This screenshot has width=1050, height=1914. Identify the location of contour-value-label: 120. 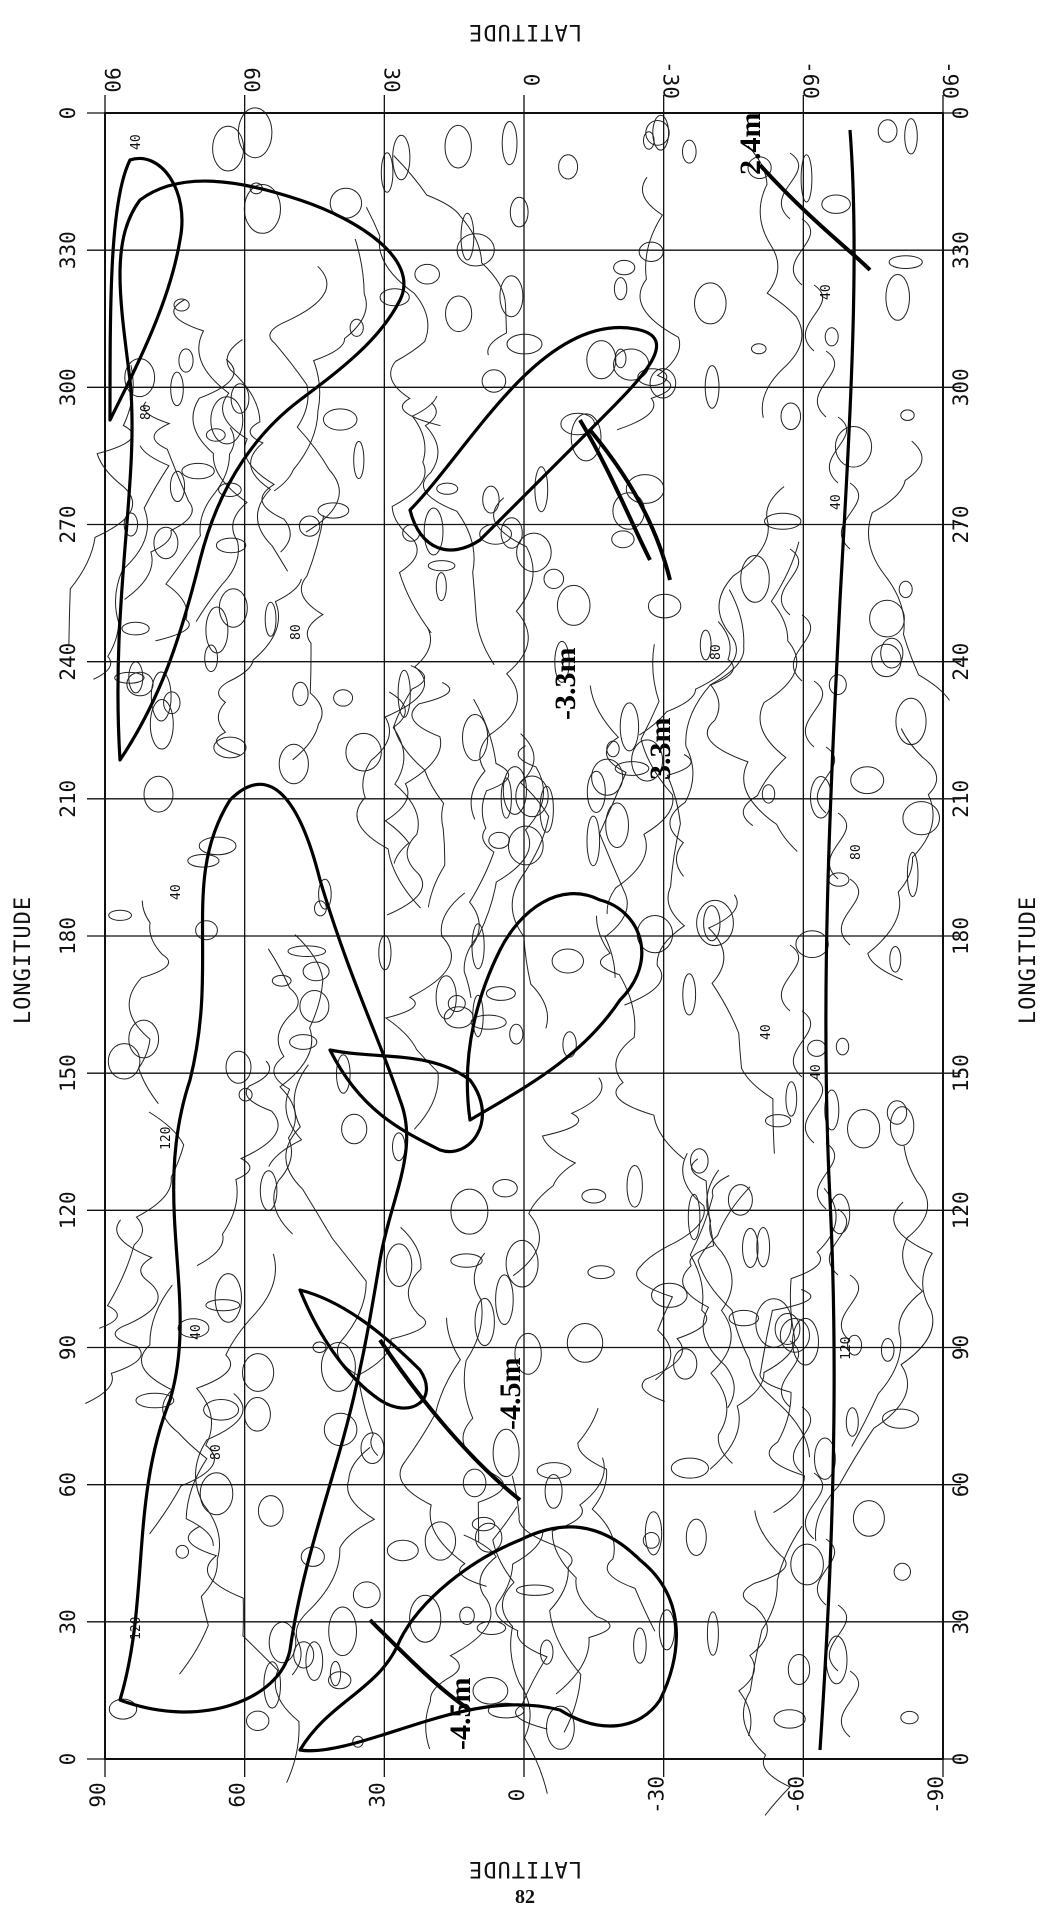
(136, 1628).